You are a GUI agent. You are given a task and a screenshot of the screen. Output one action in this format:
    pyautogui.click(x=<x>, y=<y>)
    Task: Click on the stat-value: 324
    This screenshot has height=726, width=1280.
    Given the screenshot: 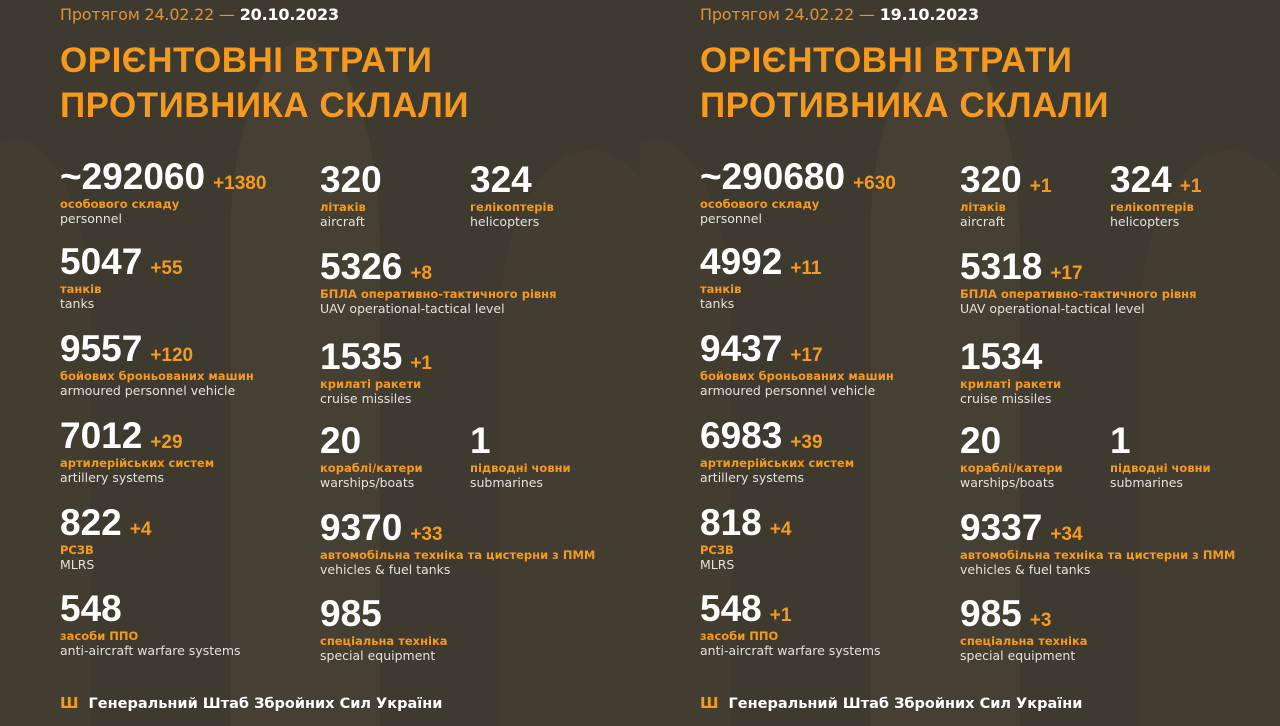 What is the action you would take?
    pyautogui.click(x=501, y=179)
    